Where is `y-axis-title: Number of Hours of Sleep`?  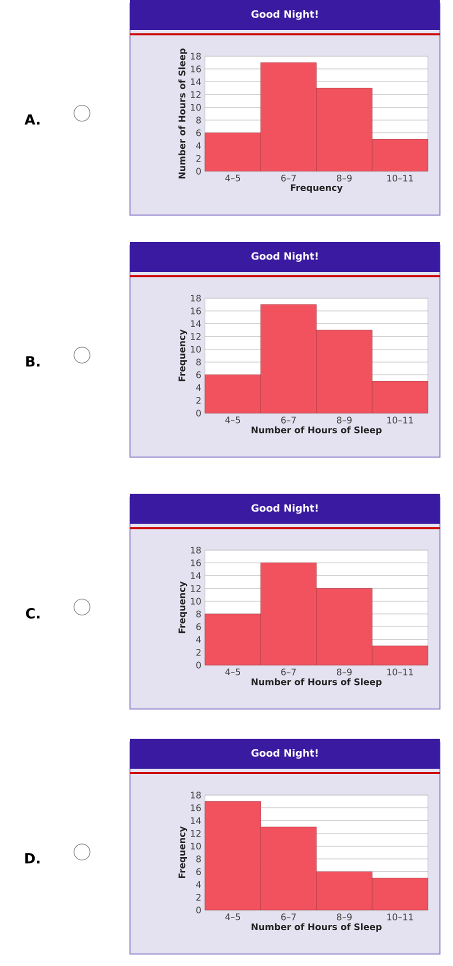 y-axis-title: Number of Hours of Sleep is located at coordinates (183, 113).